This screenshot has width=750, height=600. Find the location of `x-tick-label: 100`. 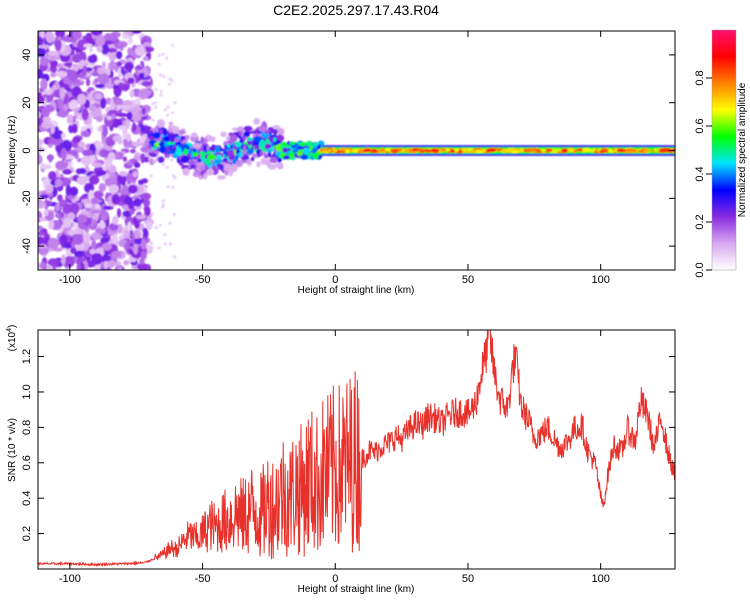

x-tick-label: 100 is located at coordinates (601, 579).